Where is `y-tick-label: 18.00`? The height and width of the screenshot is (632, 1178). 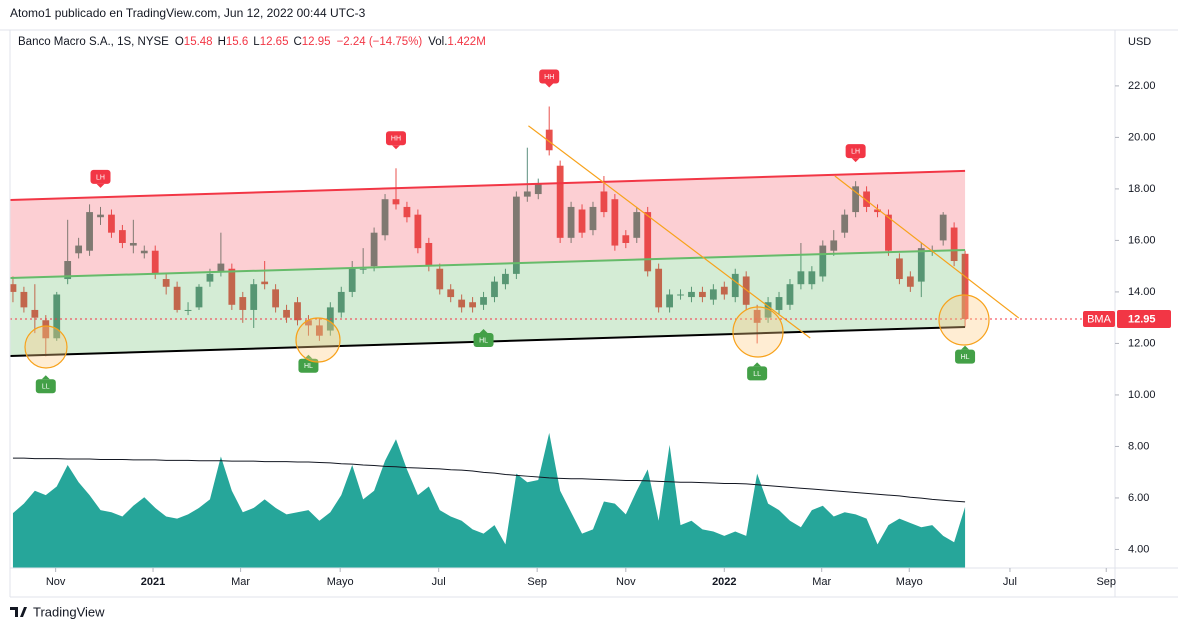 y-tick-label: 18.00 is located at coordinates (1142, 189).